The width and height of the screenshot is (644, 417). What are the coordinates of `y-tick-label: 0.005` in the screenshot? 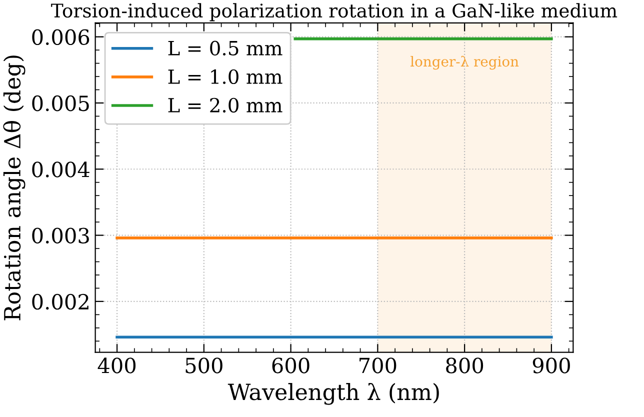 It's located at (60, 103).